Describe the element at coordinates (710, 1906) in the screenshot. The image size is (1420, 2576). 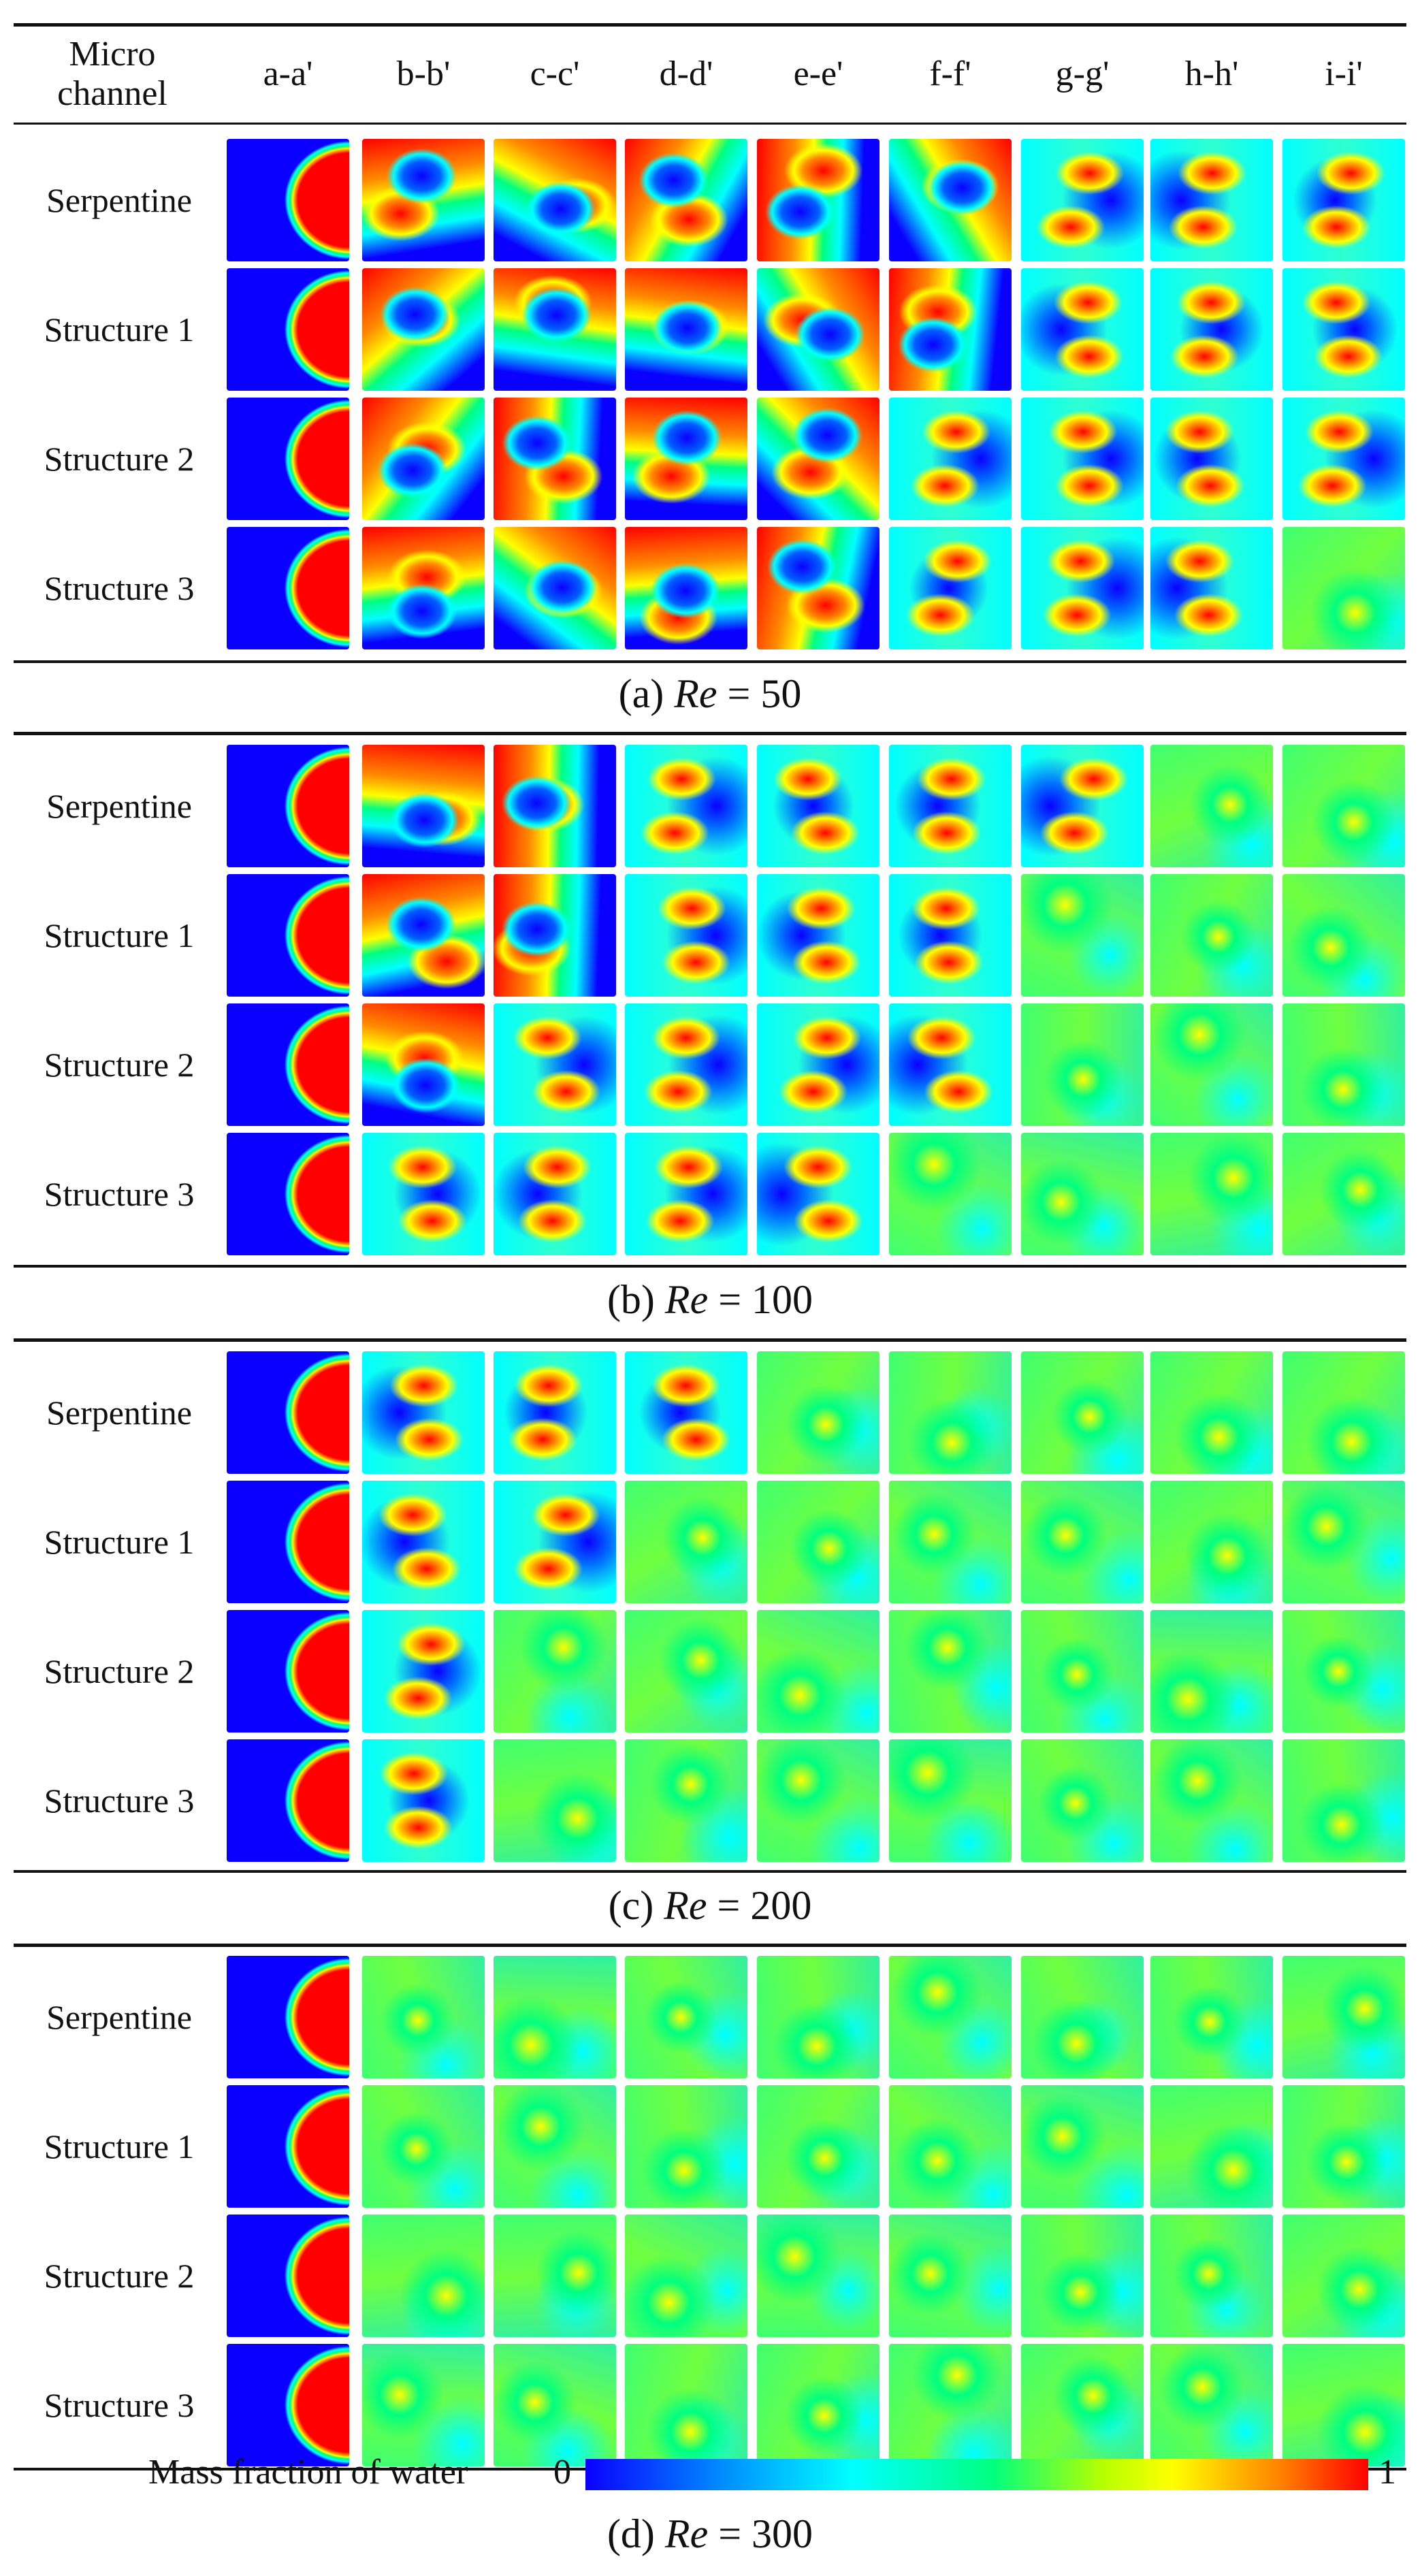
I see `panel-caption-c: (c) Re = 200` at that location.